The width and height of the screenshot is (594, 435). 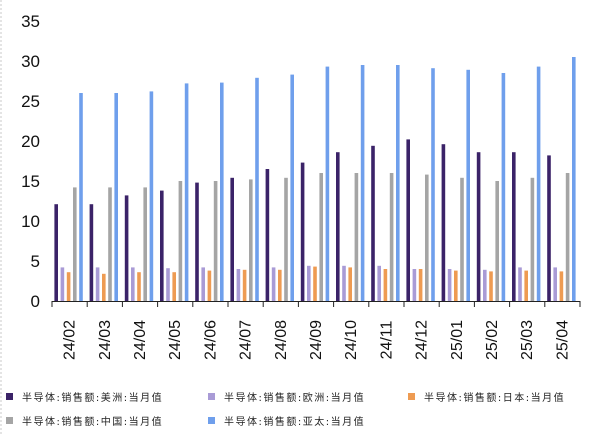 What do you see at coordinates (492, 340) in the screenshot?
I see `x-tick-label: 25/02` at bounding box center [492, 340].